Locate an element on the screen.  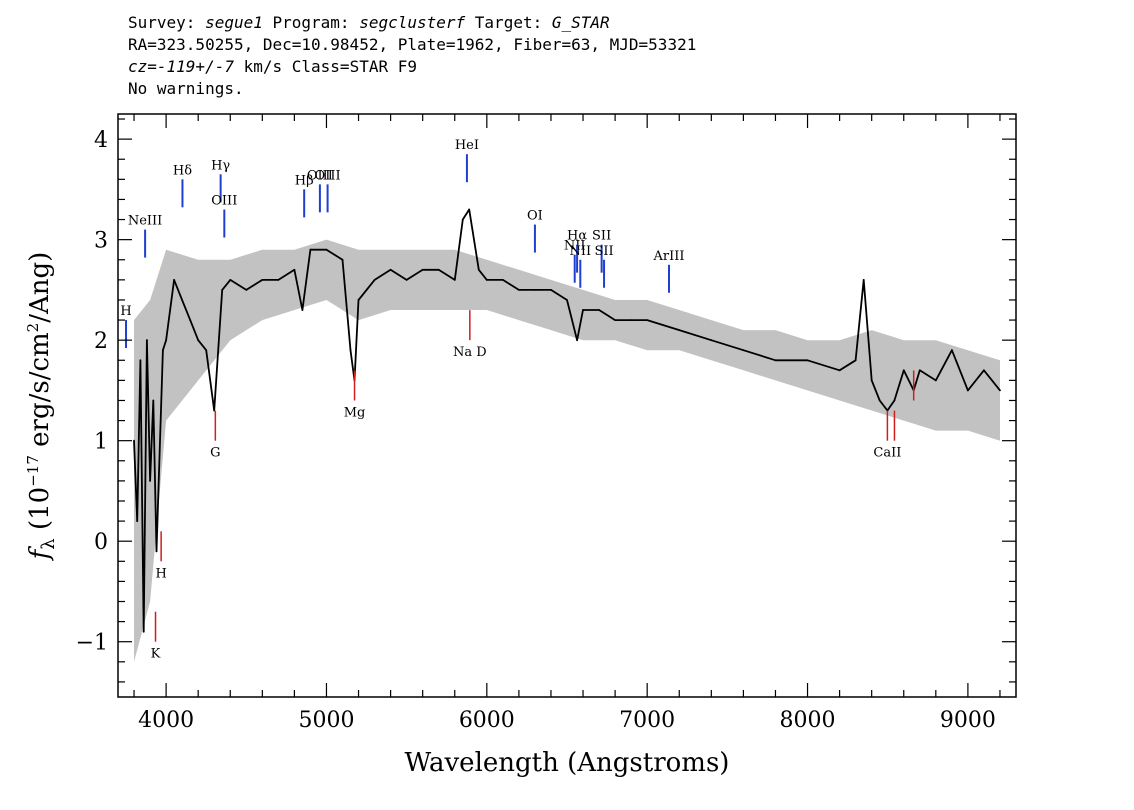
x-axis-title: Wavelength (Angstroms) is located at coordinates (567, 763).